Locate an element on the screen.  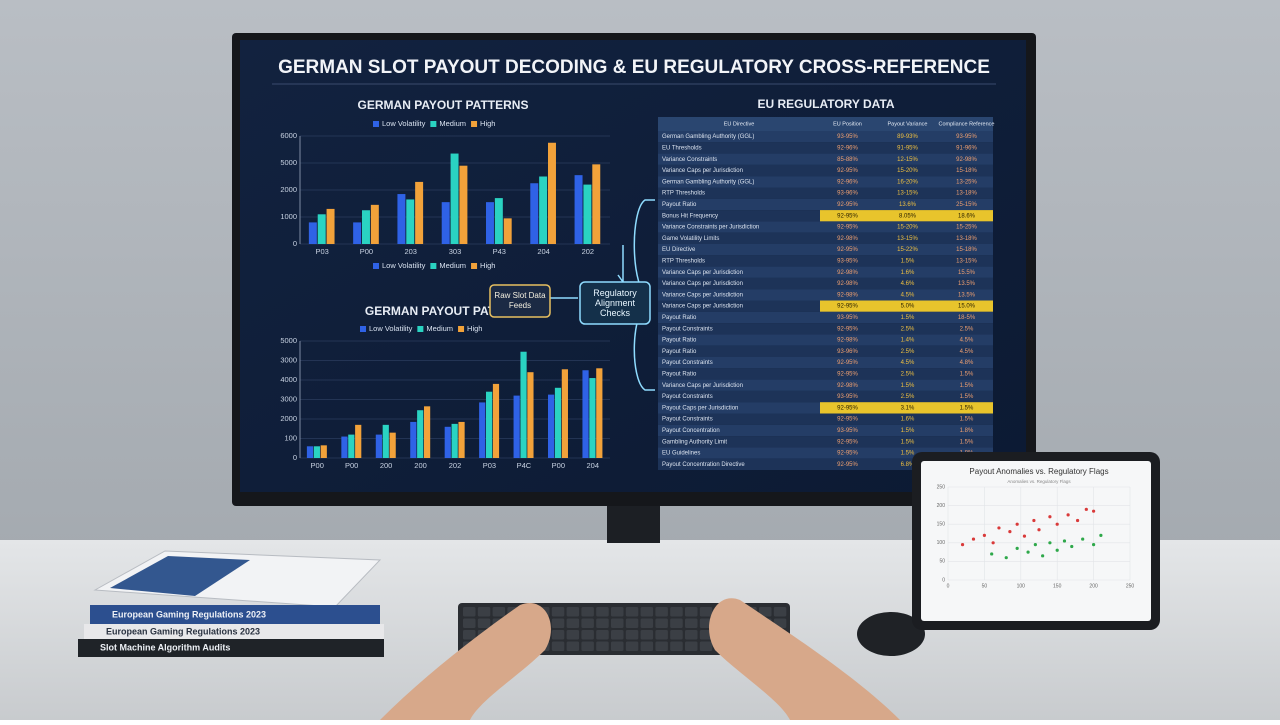
y-tick-label: 6000 is located at coordinates (288, 135).